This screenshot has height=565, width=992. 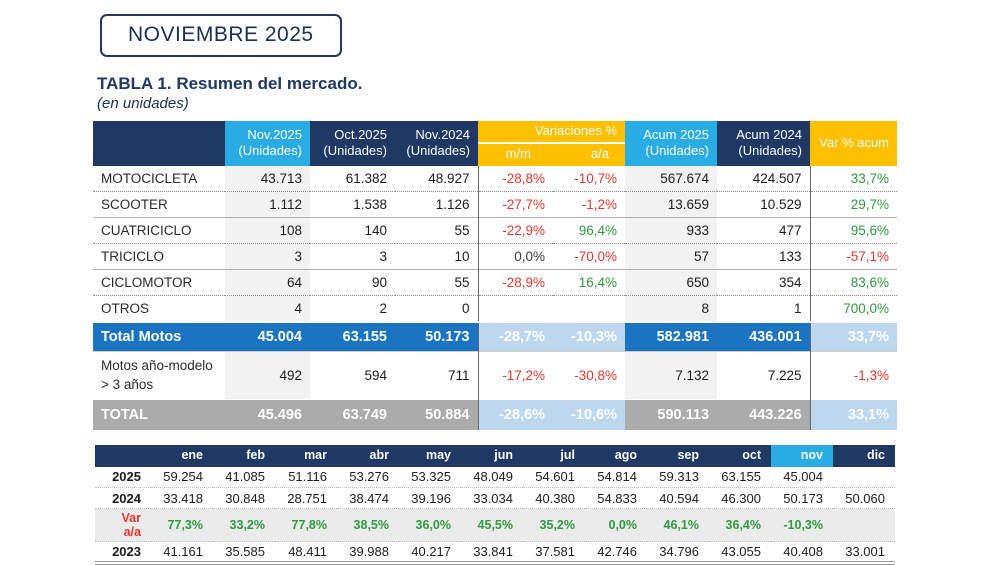 What do you see at coordinates (267, 231) in the screenshot?
I see `value-nov-2025: 108` at bounding box center [267, 231].